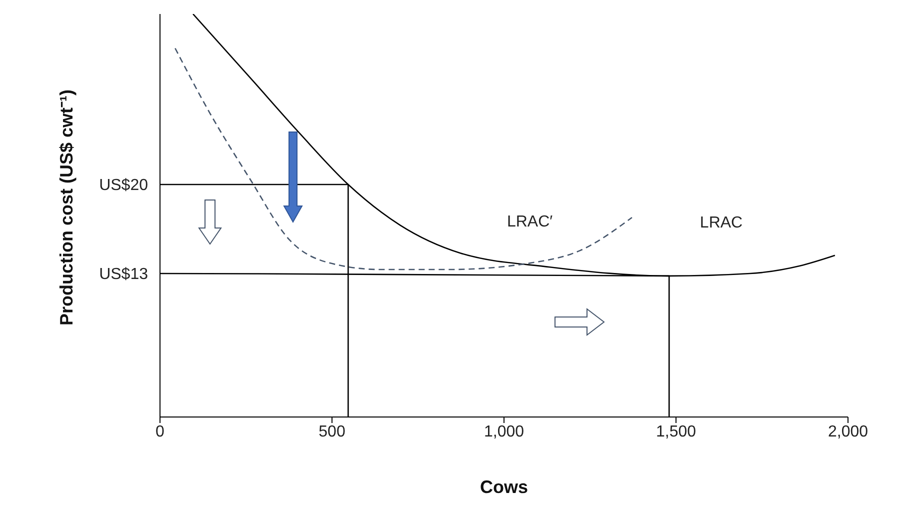 This screenshot has height=525, width=913. Describe the element at coordinates (504, 487) in the screenshot. I see `x-axis-title: Cows` at that location.